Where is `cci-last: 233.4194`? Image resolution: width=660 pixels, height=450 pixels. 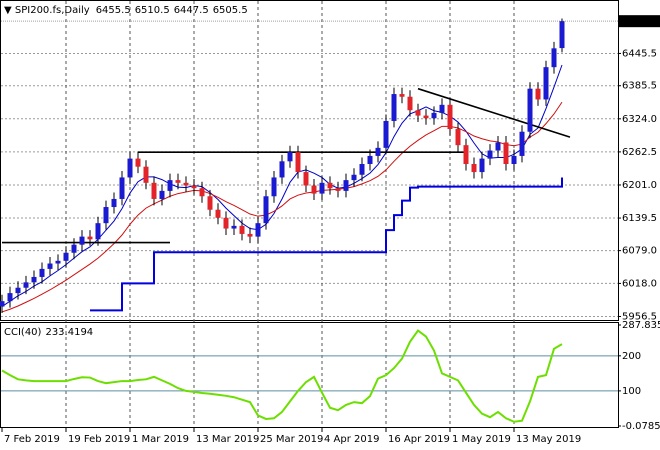 cci-last: 233.4194 is located at coordinates (69, 332).